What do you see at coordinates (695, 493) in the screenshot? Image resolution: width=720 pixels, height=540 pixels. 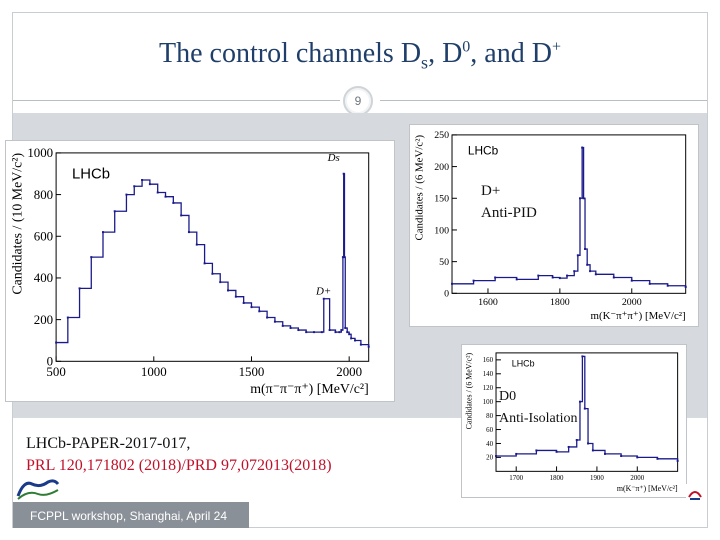 I see `institution-corner-logo-icon` at bounding box center [695, 493].